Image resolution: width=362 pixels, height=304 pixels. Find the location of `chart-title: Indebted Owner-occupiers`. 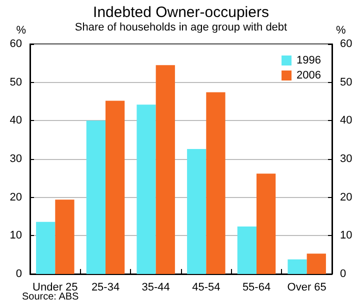

chart-title: Indebted Owner-occupiers is located at coordinates (181, 12).